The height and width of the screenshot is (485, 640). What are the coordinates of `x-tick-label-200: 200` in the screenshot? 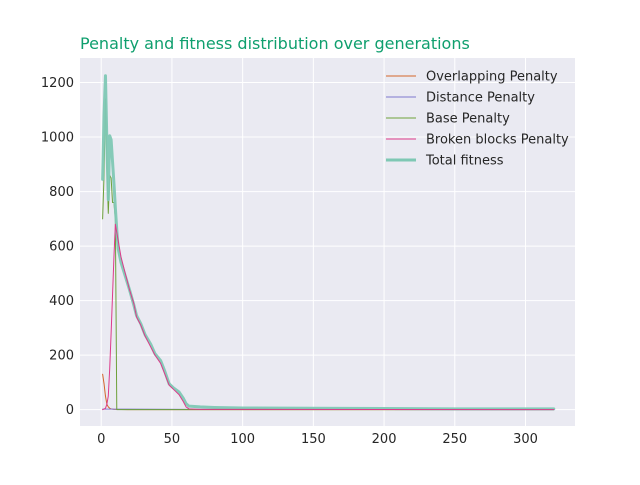 It's located at (384, 439).